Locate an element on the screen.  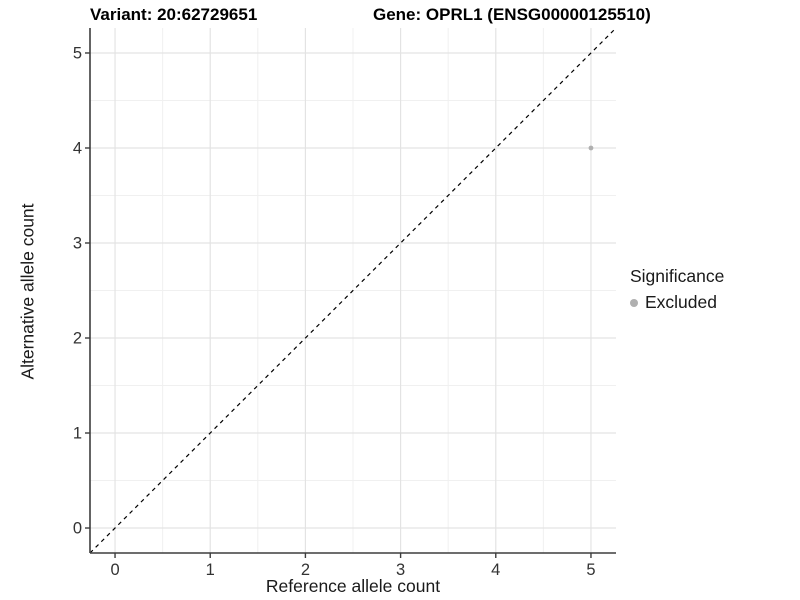
legend: Significance Excluded is located at coordinates (677, 289).